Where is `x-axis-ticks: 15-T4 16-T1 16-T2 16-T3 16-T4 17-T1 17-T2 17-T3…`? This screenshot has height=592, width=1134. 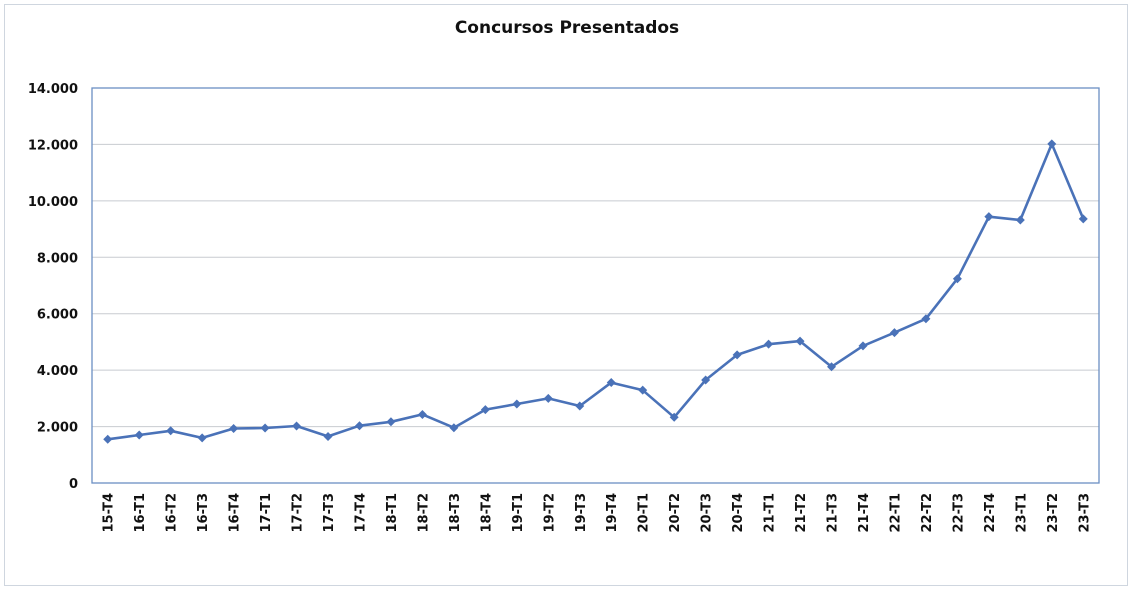
x-axis-ticks: 15-T4 16-T1 16-T2 16-T3 16-T4 17-T1 17-T2 17-T3… is located at coordinates (597, 513).